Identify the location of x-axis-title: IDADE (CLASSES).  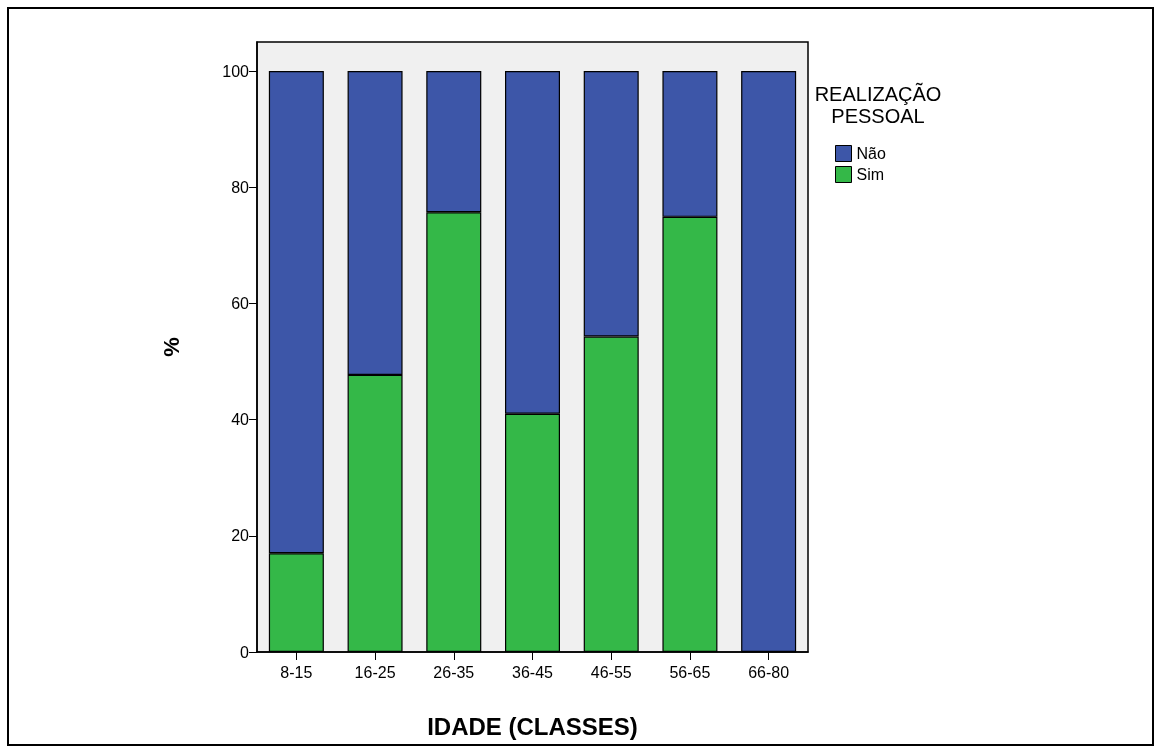
(532, 726).